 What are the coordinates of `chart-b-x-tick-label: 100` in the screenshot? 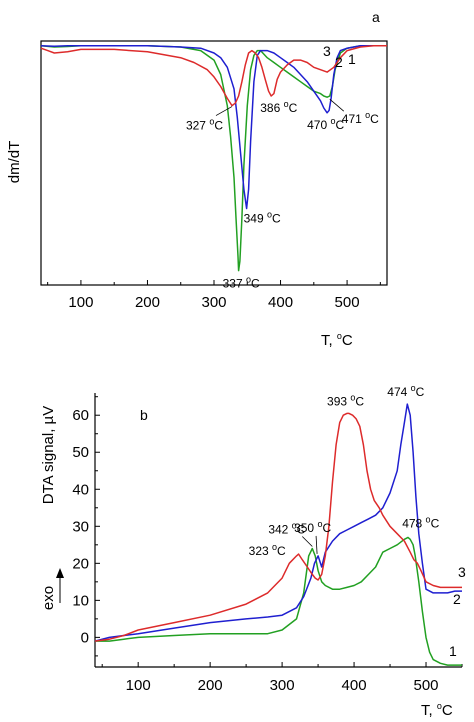 It's located at (138, 685).